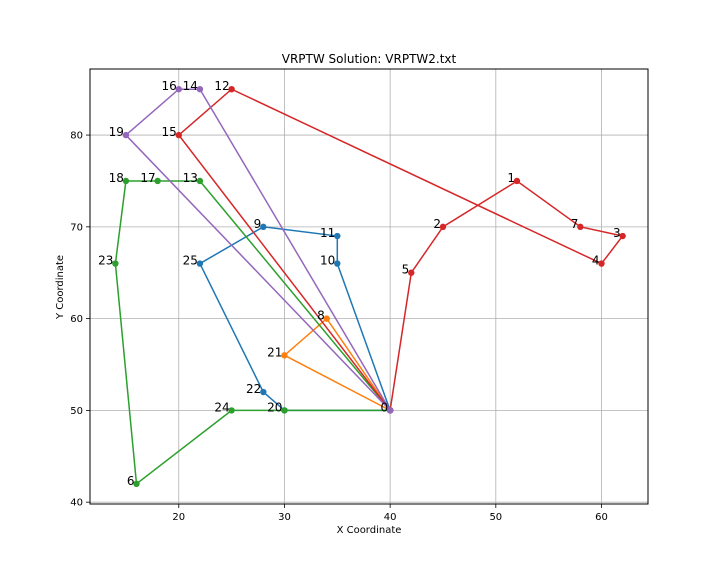  What do you see at coordinates (76, 227) in the screenshot?
I see `y-tick-label: 70` at bounding box center [76, 227].